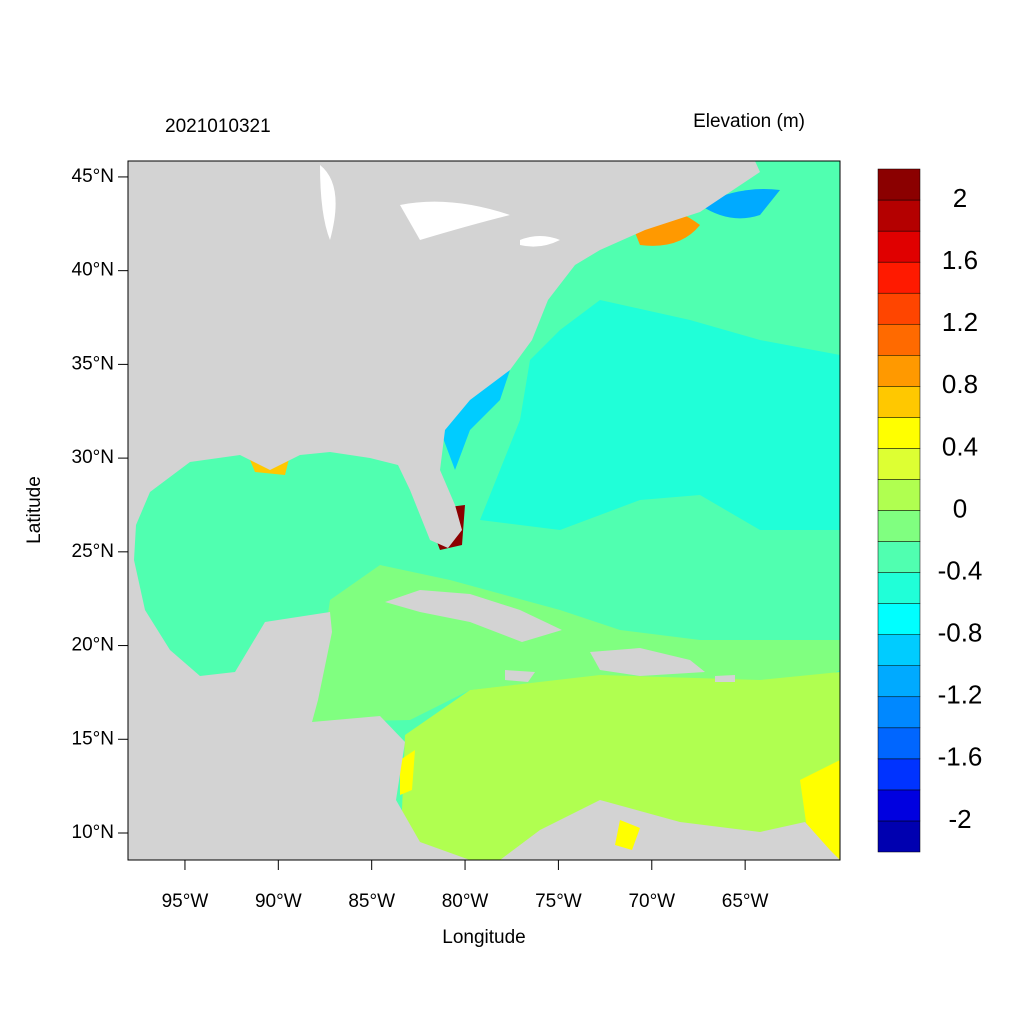 The width and height of the screenshot is (1024, 1024). Describe the element at coordinates (960, 633) in the screenshot. I see `colorbar-label: -0.8` at that location.